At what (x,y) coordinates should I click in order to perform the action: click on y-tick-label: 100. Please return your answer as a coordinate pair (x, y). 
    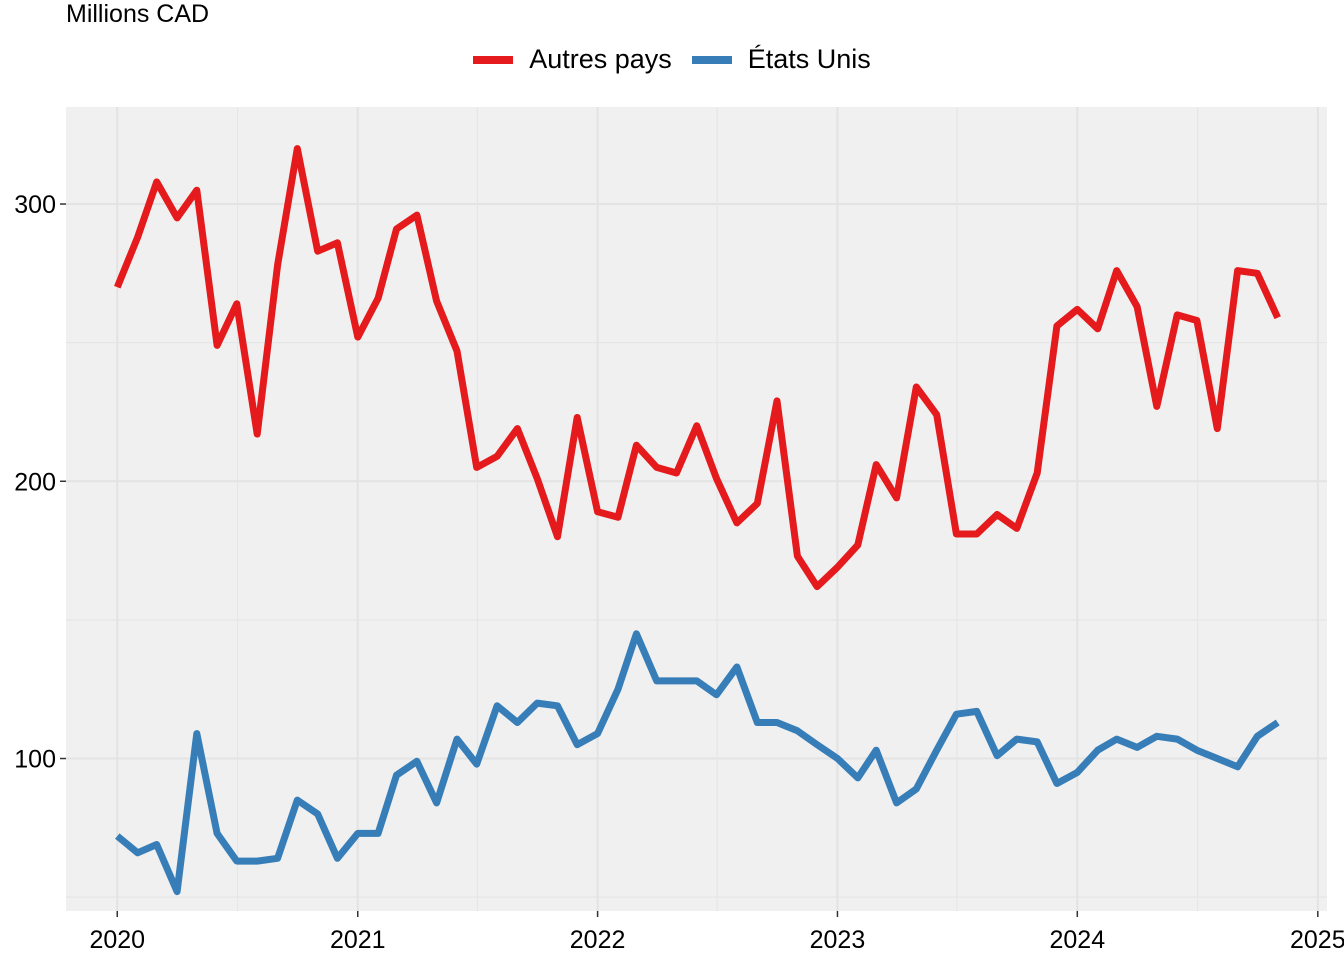
    Looking at the image, I should click on (35, 760).